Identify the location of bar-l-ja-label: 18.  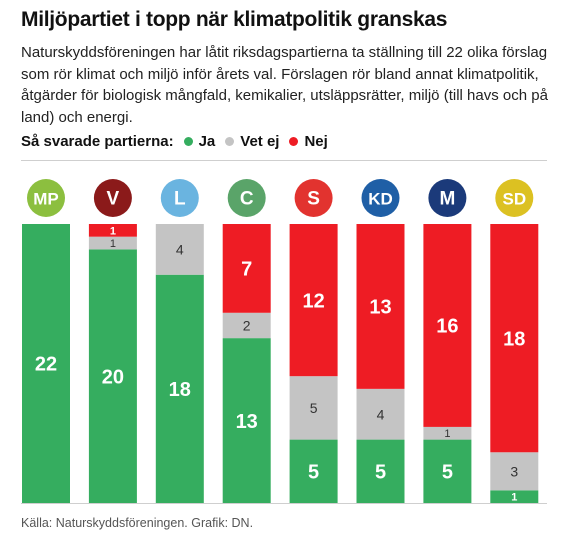
(180, 390).